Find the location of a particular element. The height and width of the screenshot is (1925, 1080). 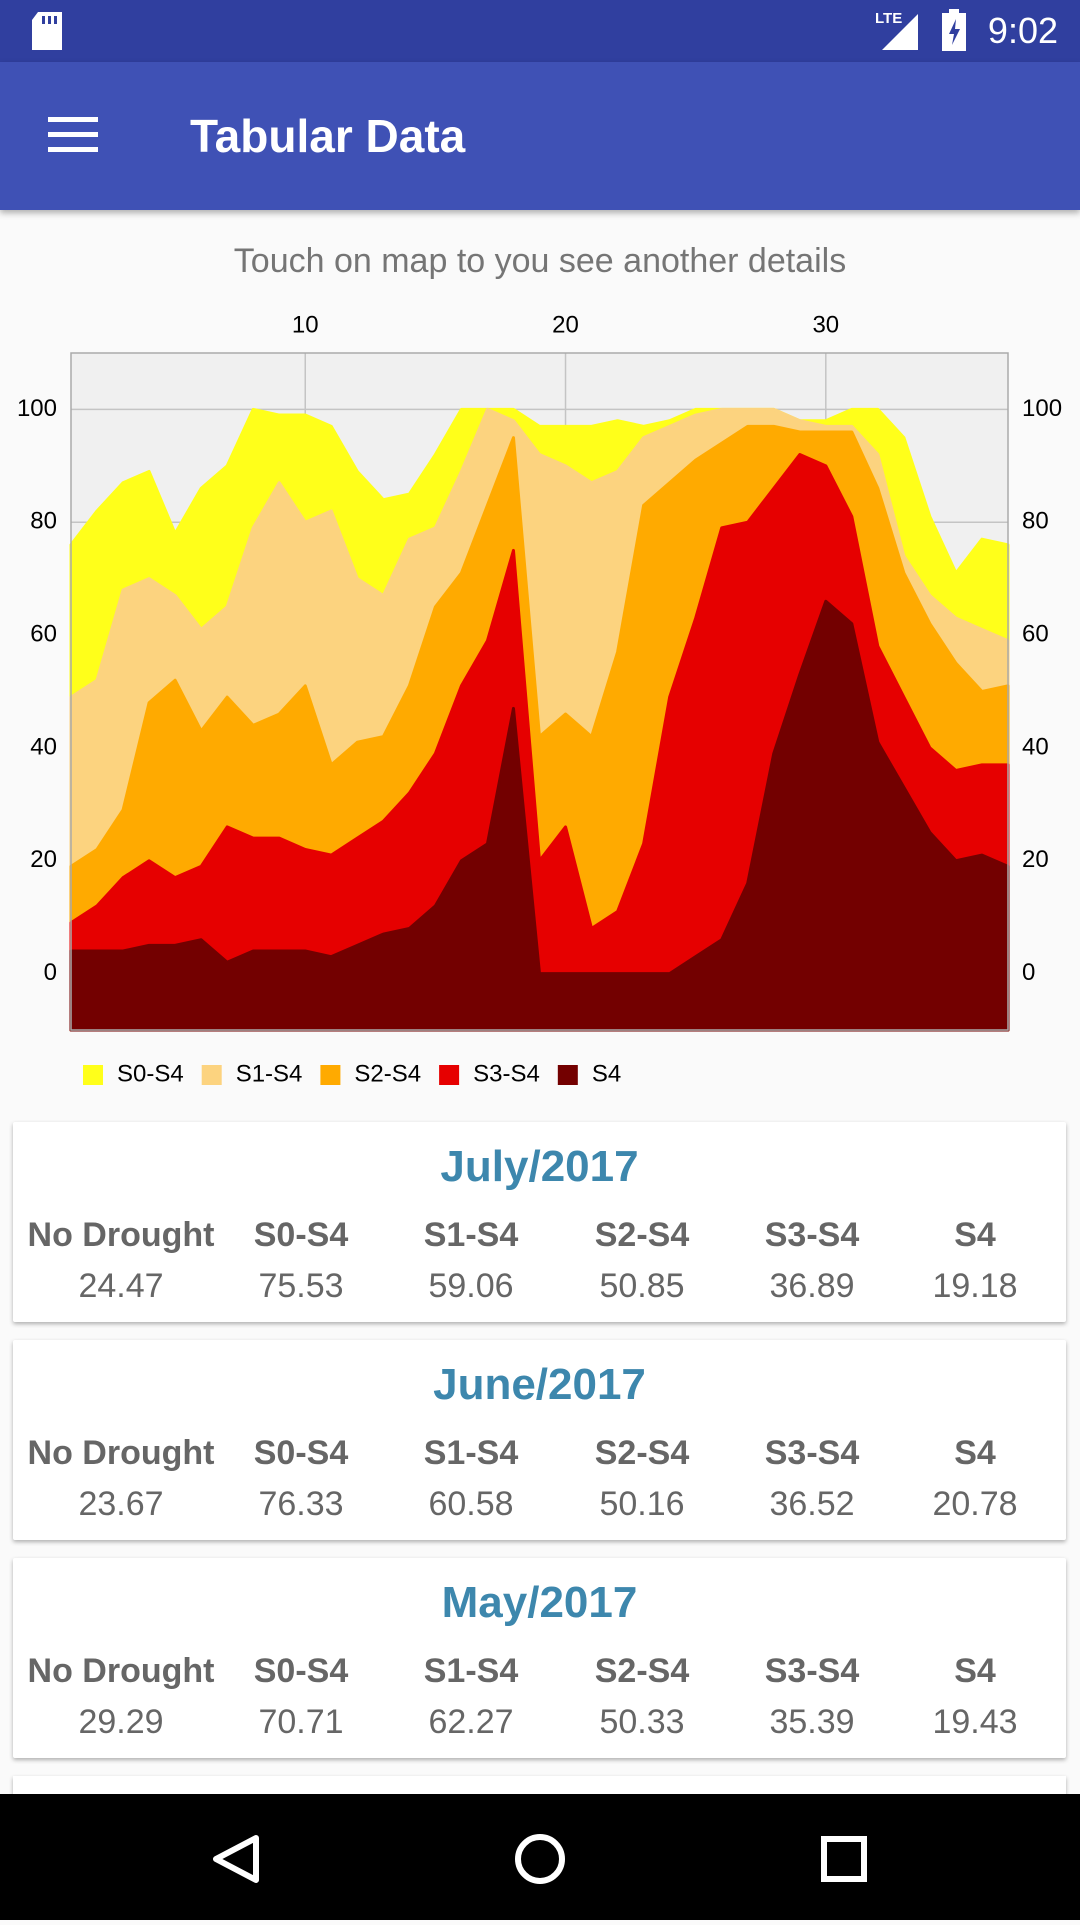

navigation-bar is located at coordinates (540, 1857).